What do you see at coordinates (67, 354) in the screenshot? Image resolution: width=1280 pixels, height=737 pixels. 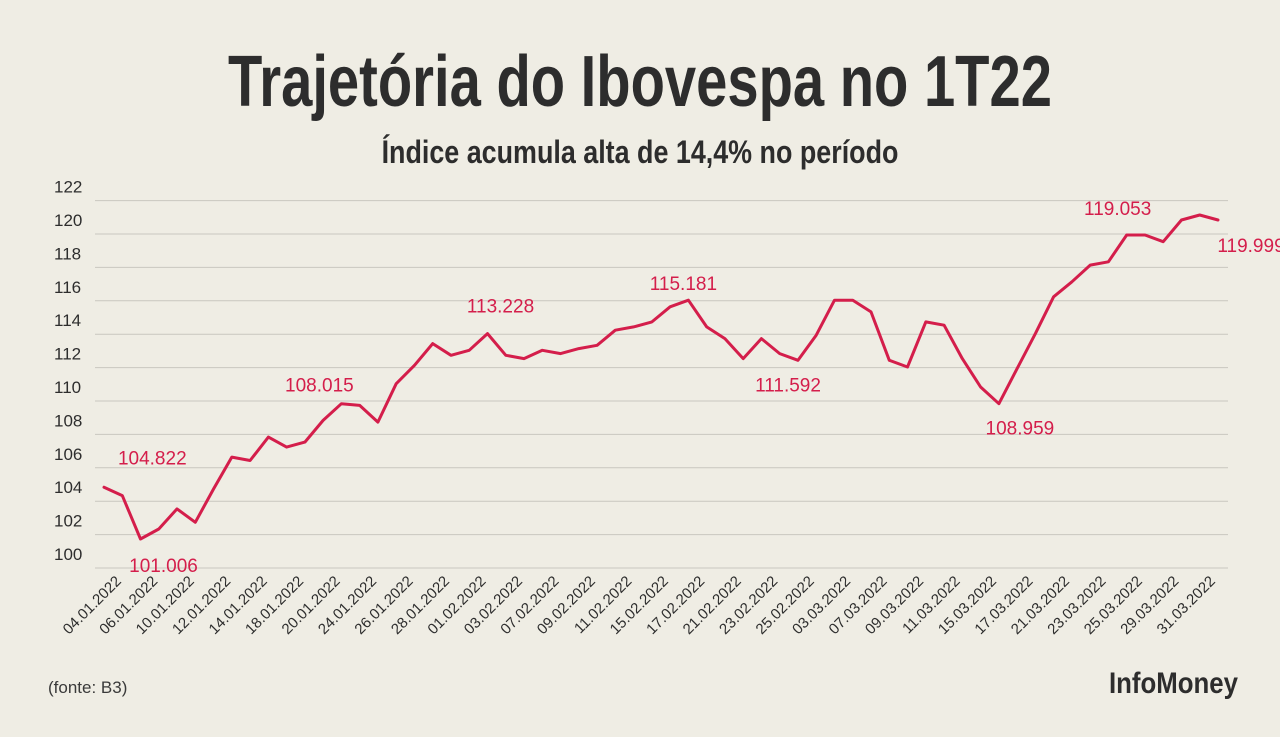 I see `y-tick-label: 112` at bounding box center [67, 354].